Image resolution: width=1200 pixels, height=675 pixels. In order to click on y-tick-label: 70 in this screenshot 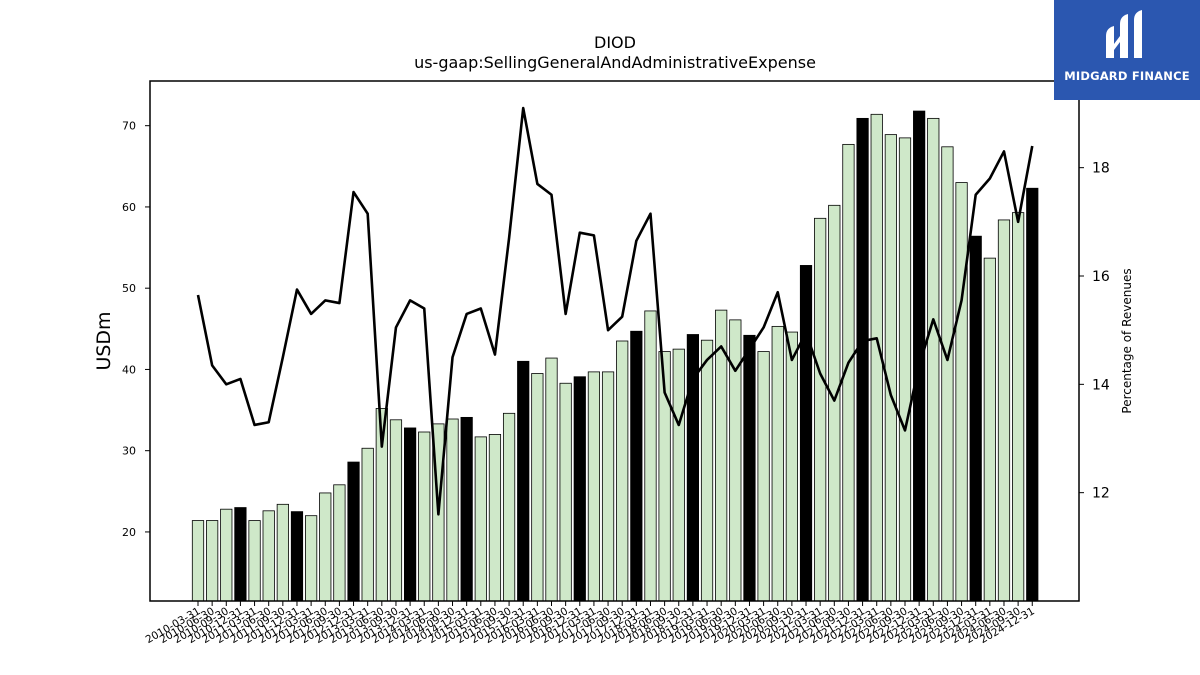, I will do `click(129, 126)`.